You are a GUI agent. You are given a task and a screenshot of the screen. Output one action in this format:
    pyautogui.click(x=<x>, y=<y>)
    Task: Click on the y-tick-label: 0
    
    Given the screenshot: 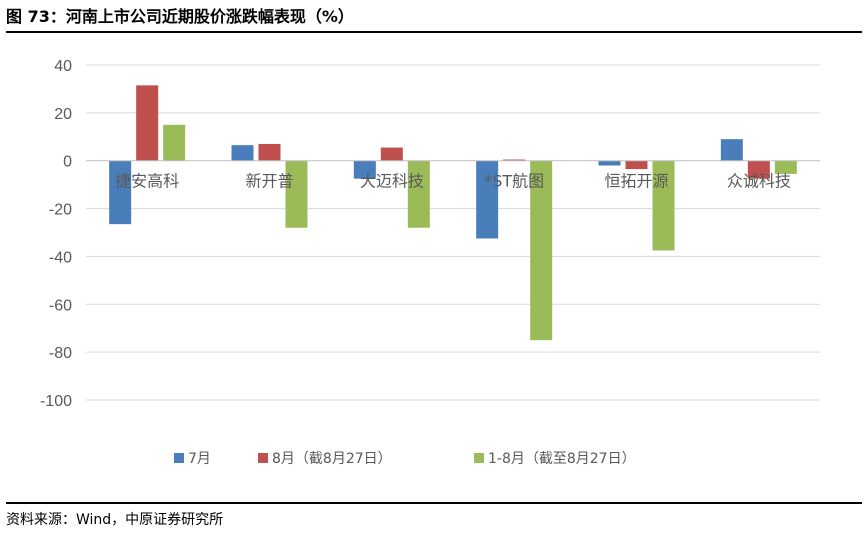 What is the action you would take?
    pyautogui.click(x=67, y=162)
    